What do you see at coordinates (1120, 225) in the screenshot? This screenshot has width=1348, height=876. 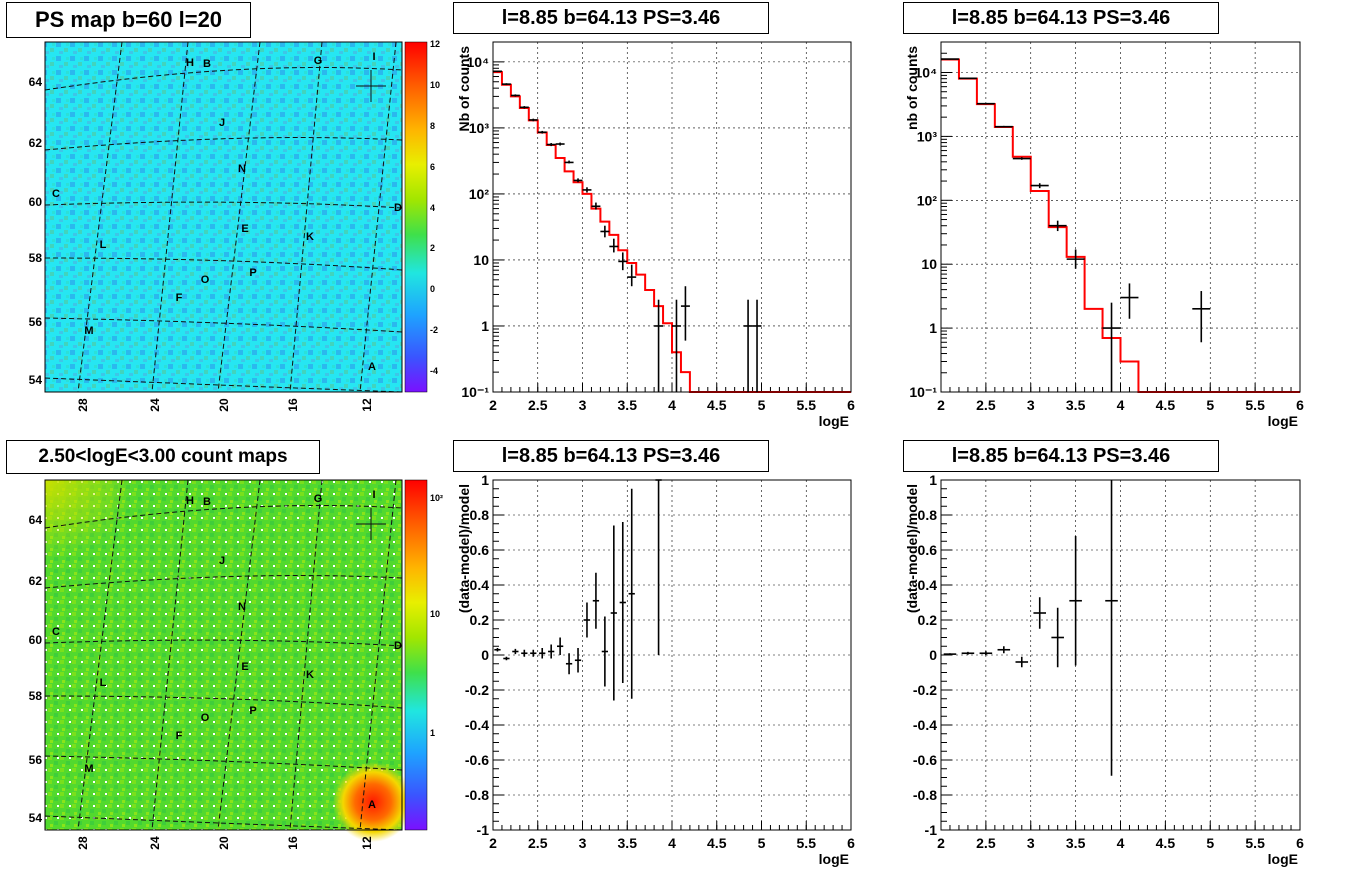 I see `model-histogram` at bounding box center [1120, 225].